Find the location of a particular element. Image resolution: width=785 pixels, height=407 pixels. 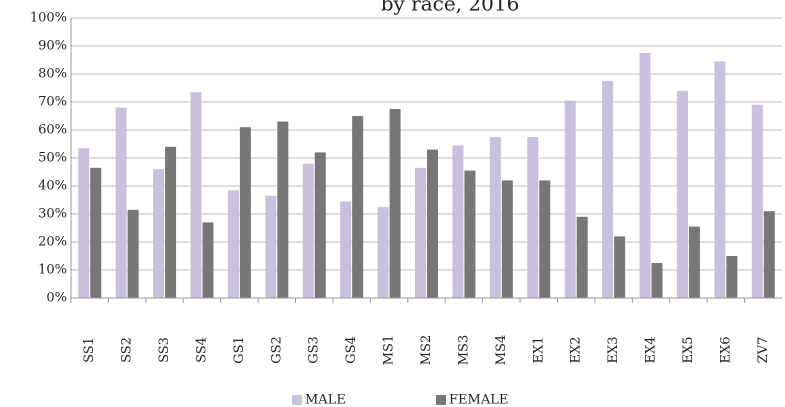

bar-male-ms3 is located at coordinates (458, 221).